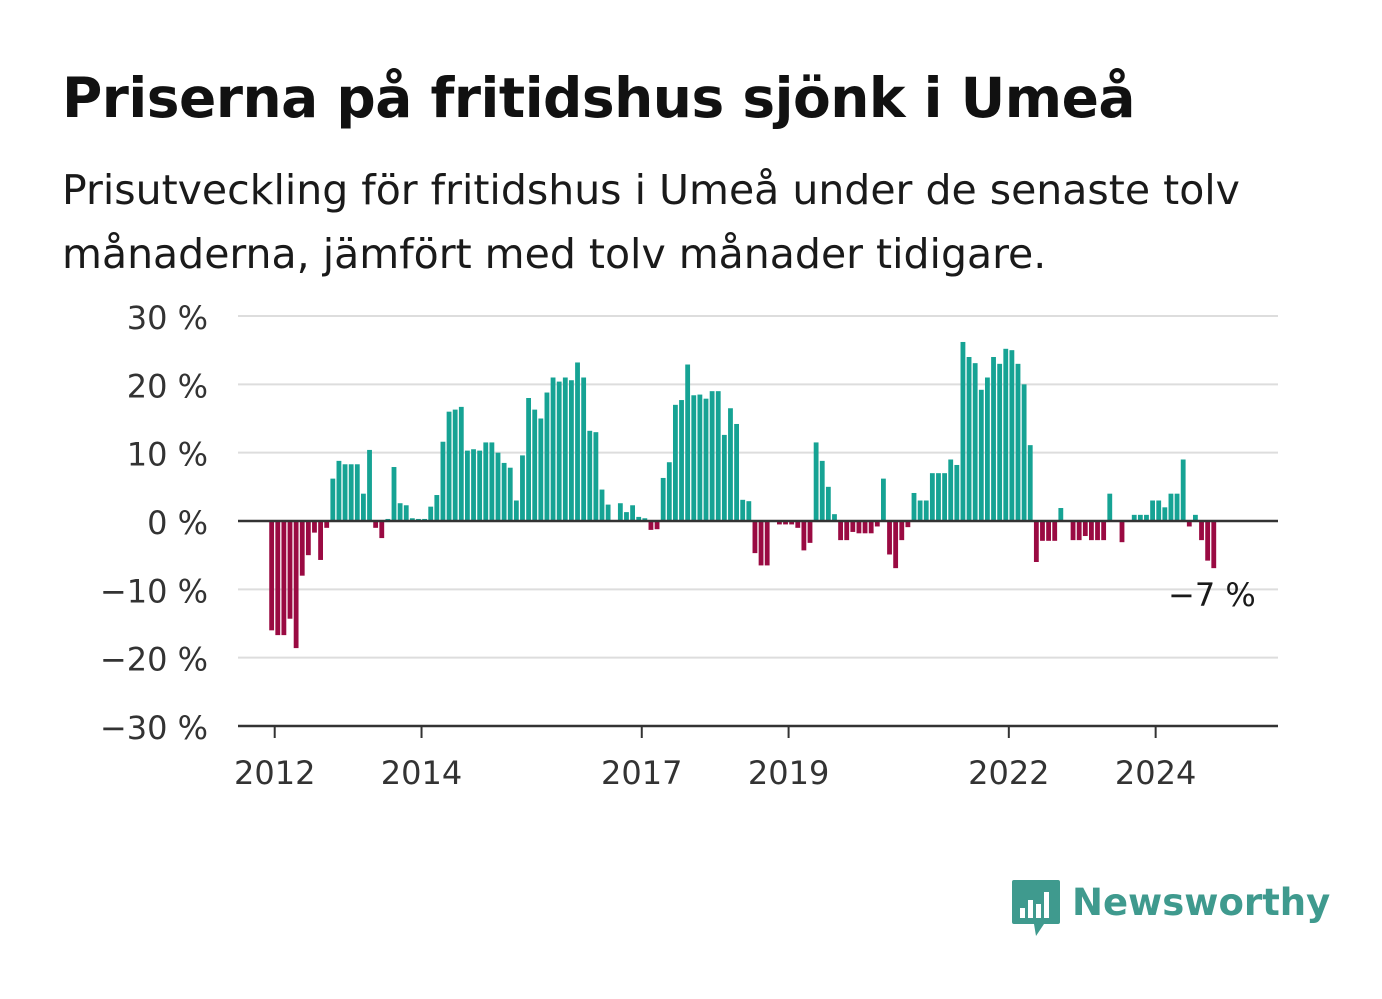 The image size is (1382, 999). What do you see at coordinates (641, 773) in the screenshot?
I see `x-tick-label: 2017` at bounding box center [641, 773].